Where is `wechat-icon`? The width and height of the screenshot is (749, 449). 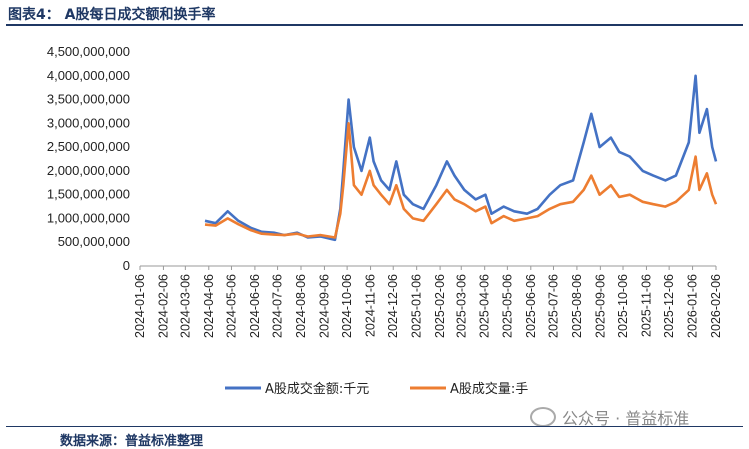 wechat-icon is located at coordinates (543, 417).